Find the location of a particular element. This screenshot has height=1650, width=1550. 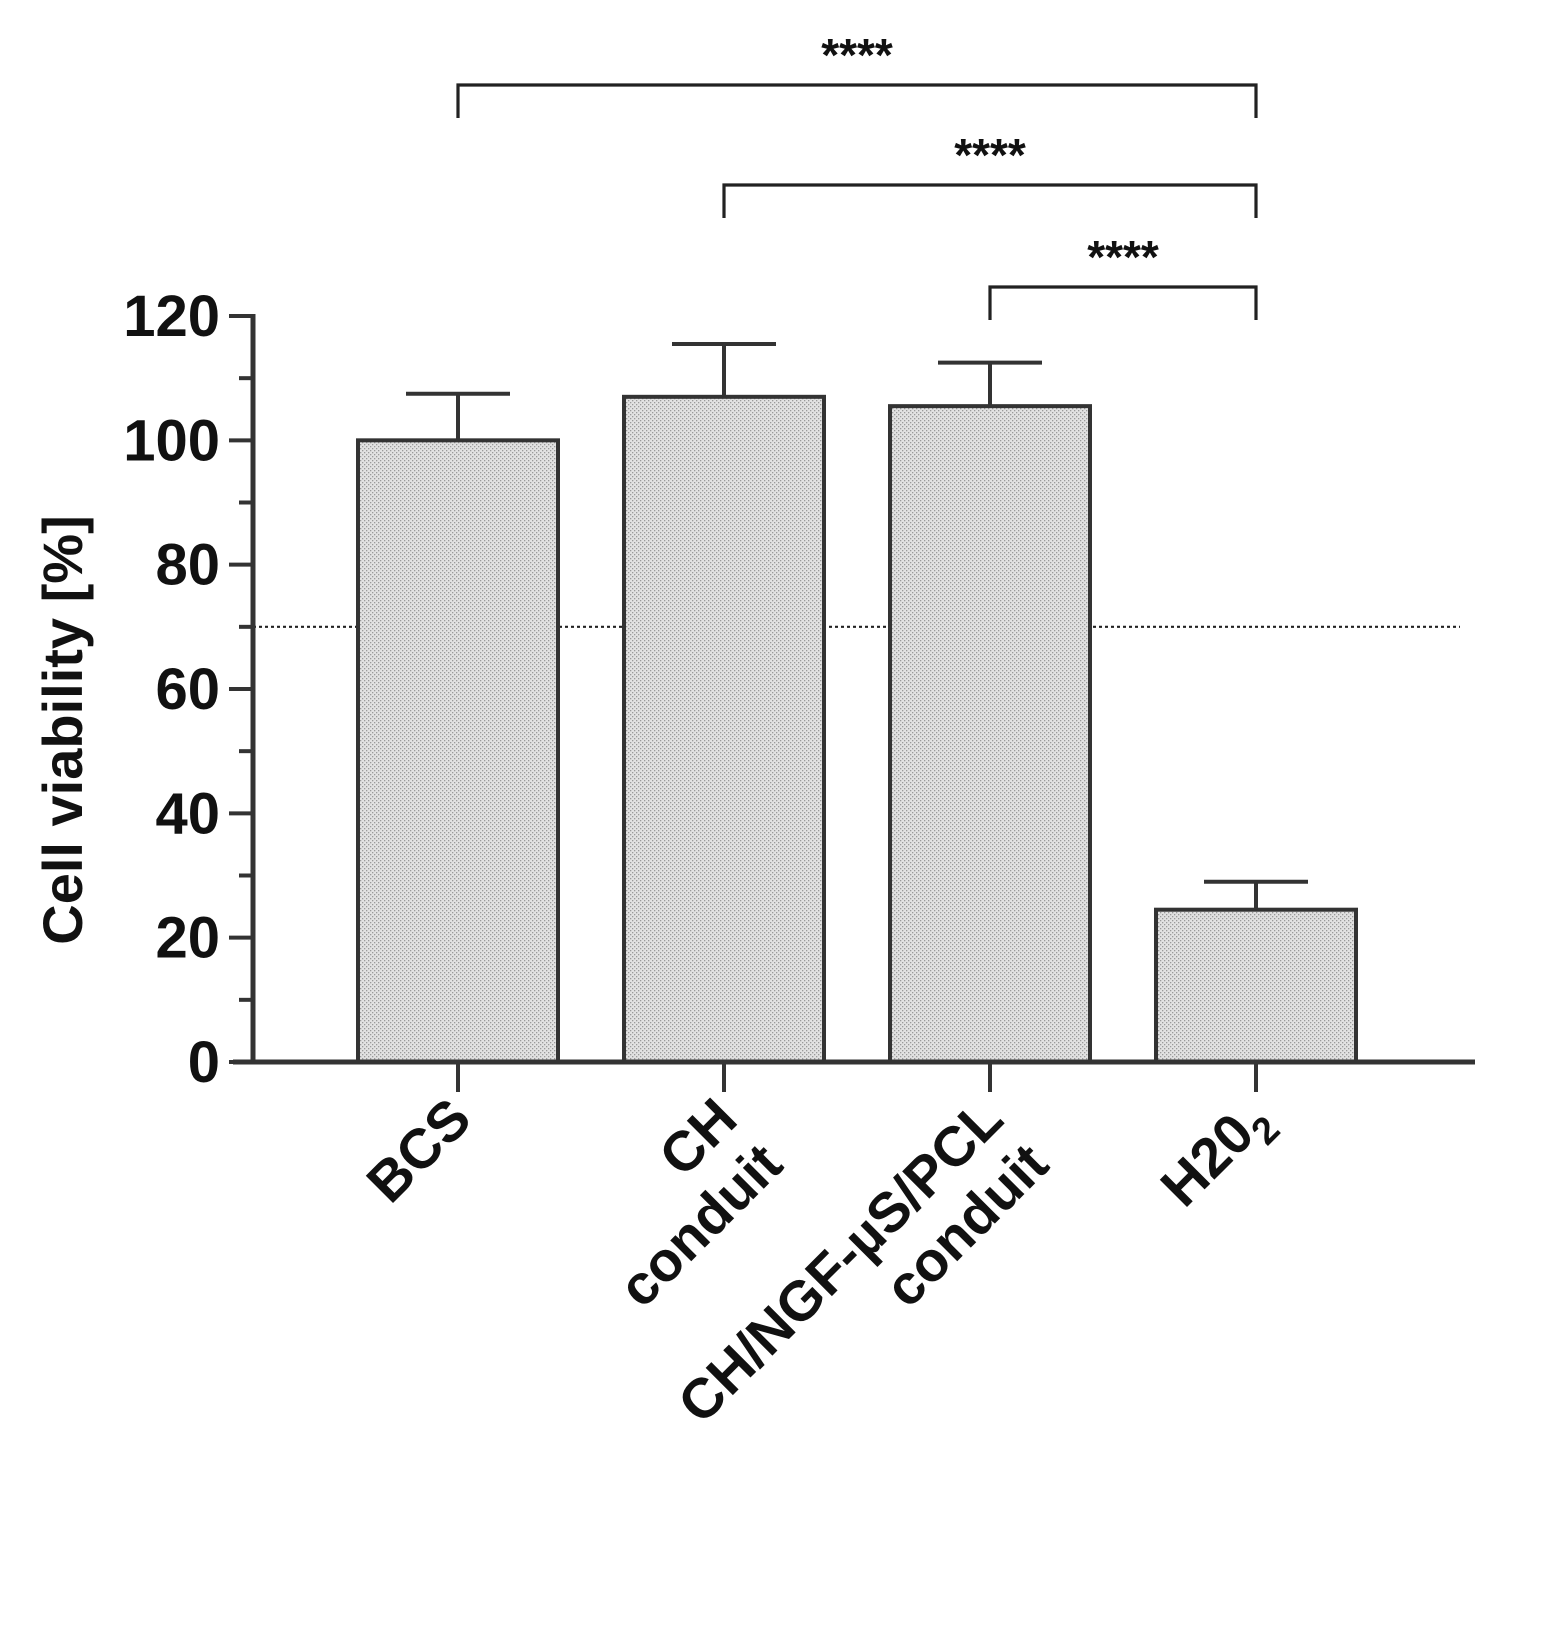

x-tick-label-3: H202 is located at coordinates (1218, 1156).